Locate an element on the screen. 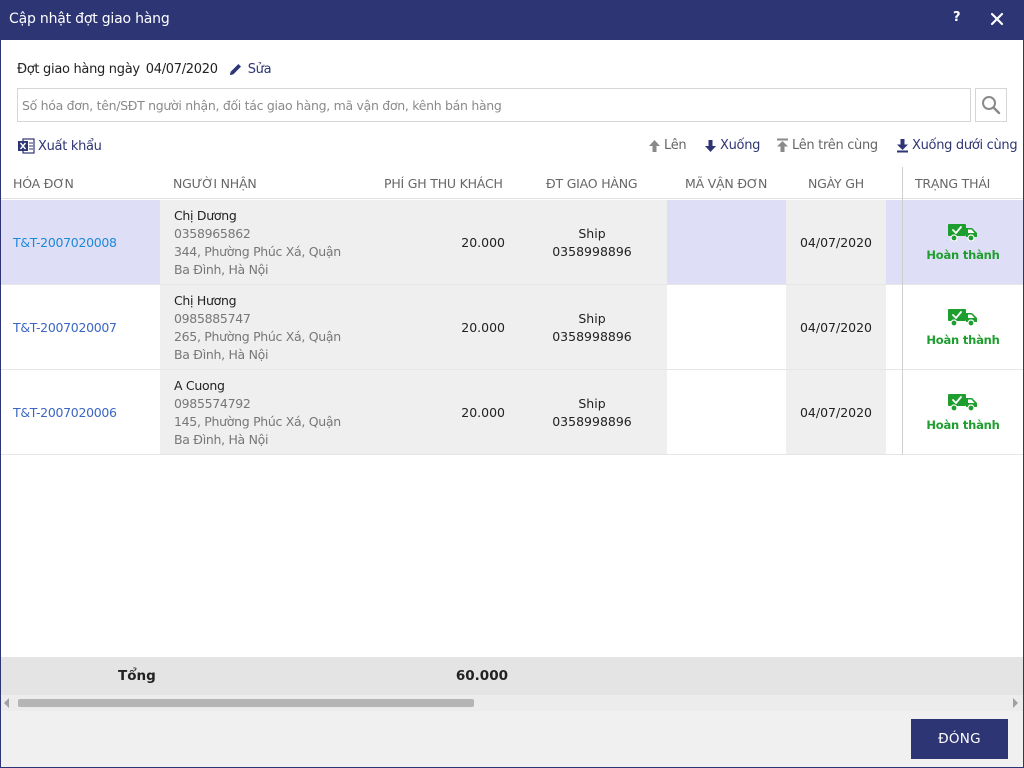  arrow-up-icon is located at coordinates (654, 145).